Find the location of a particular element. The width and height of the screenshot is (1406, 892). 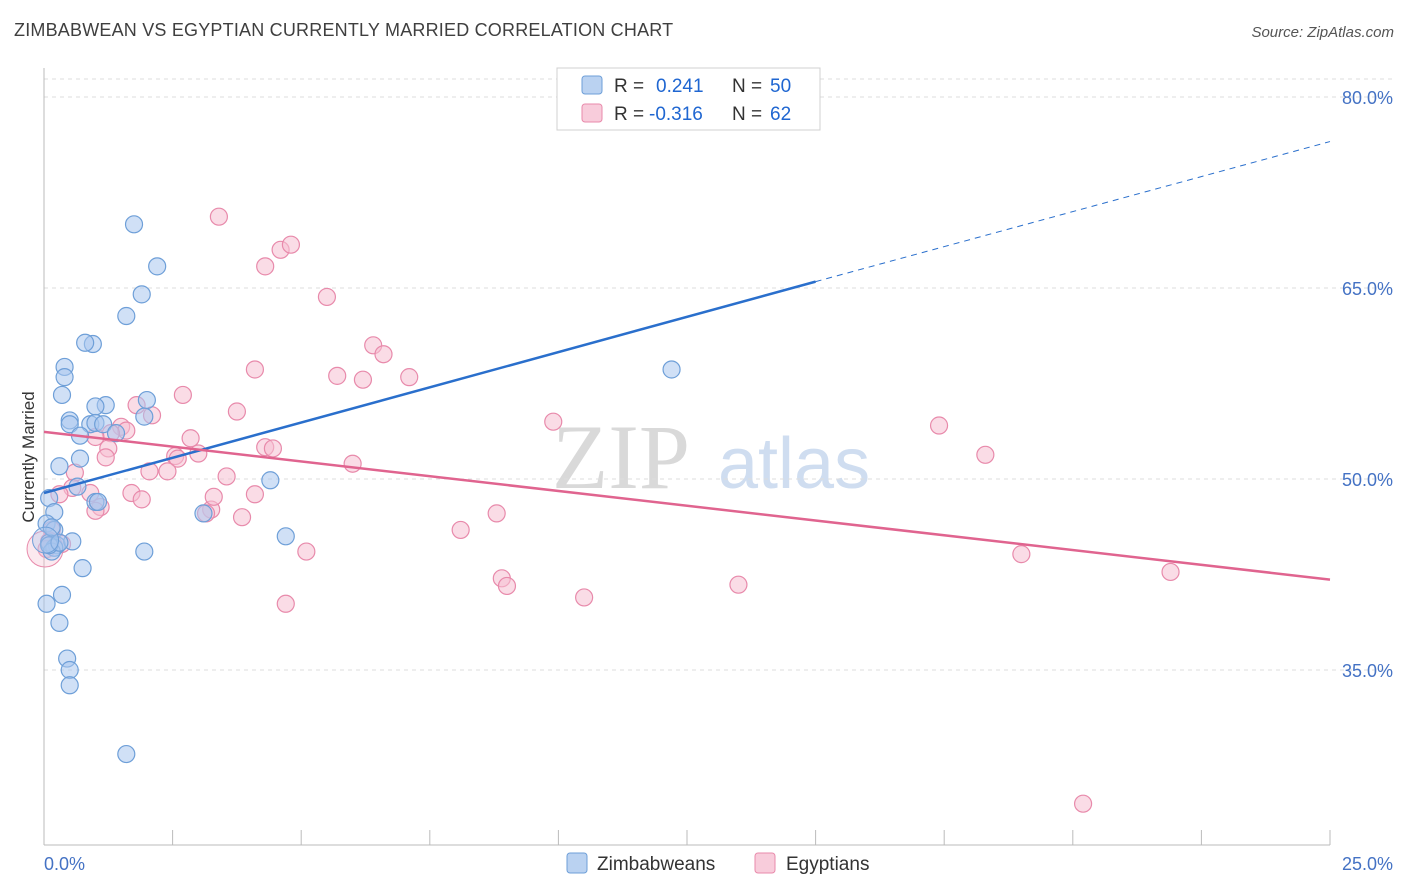

correlation-legend: R = 0.241 N = 50 R = -0.316 N = 62 is located at coordinates (688, 99).